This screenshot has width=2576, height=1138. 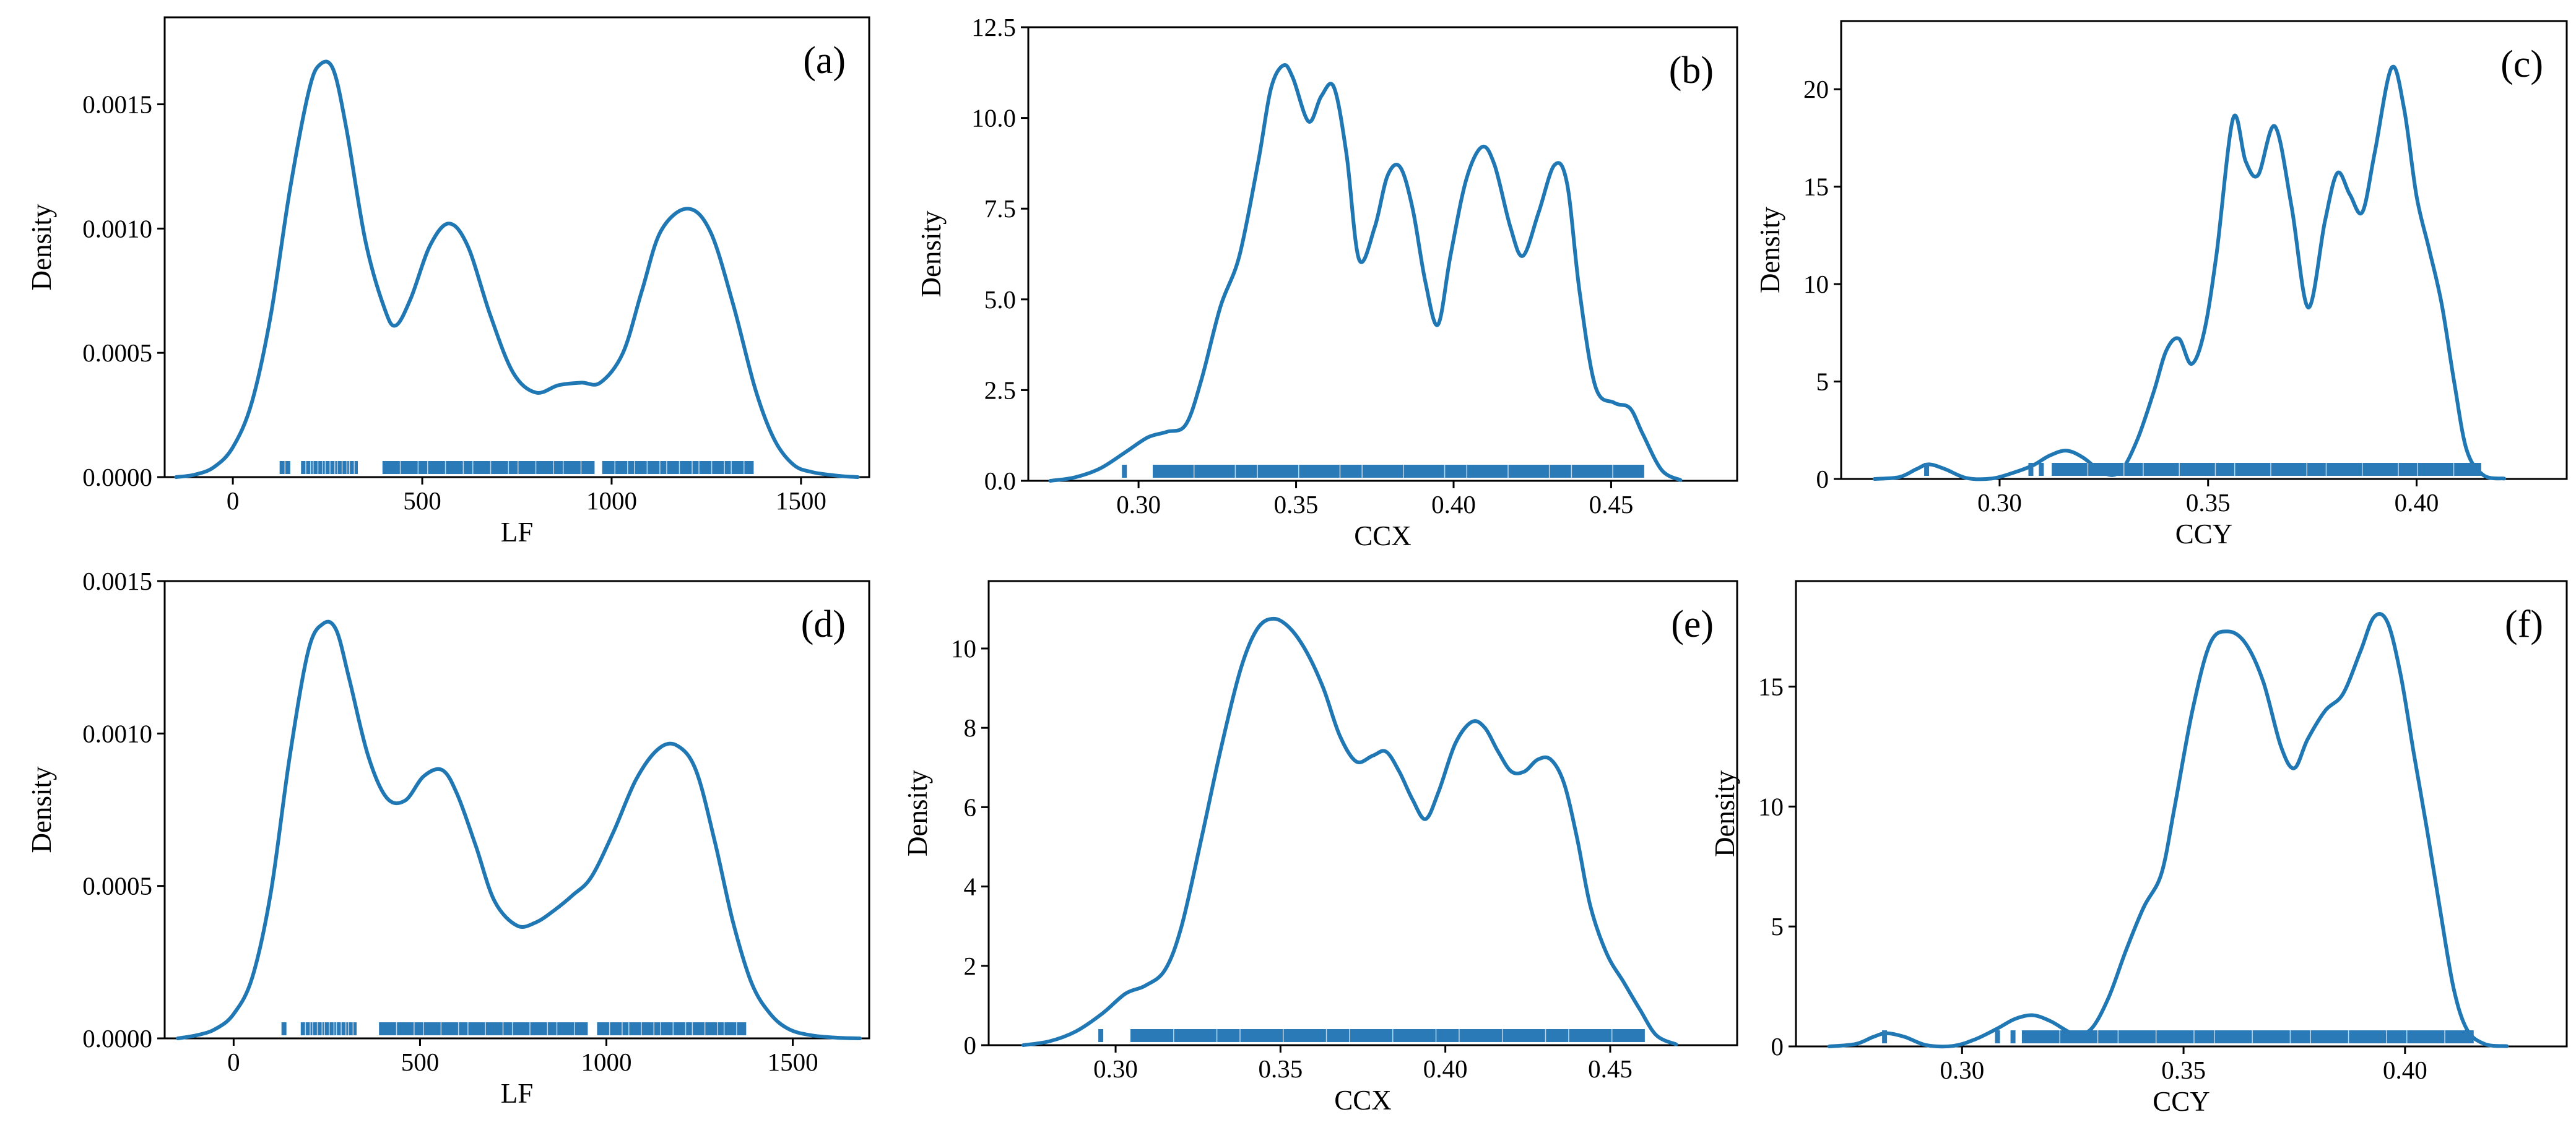 I want to click on panel-label: (a), so click(x=824, y=61).